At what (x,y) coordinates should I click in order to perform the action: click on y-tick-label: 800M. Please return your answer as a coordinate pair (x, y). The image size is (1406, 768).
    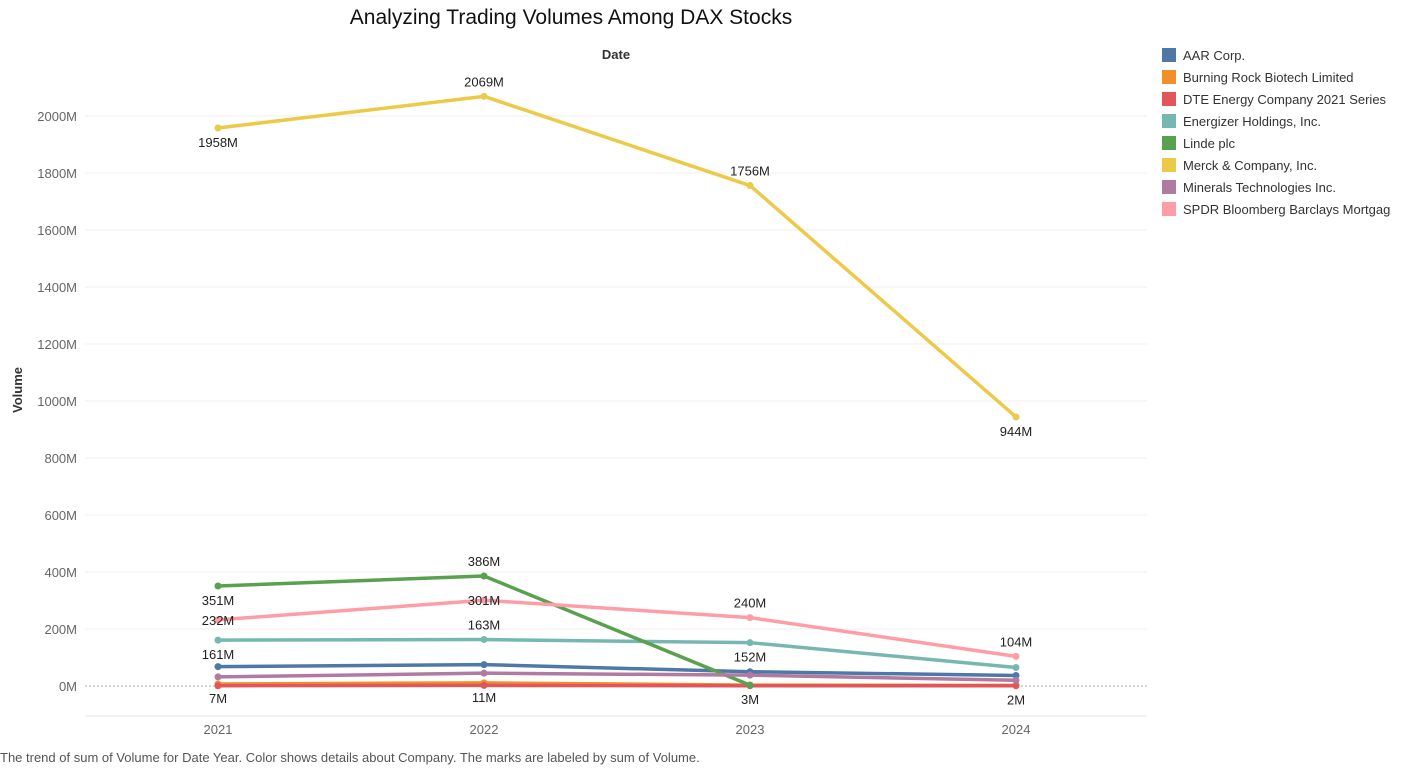
    Looking at the image, I should click on (60, 458).